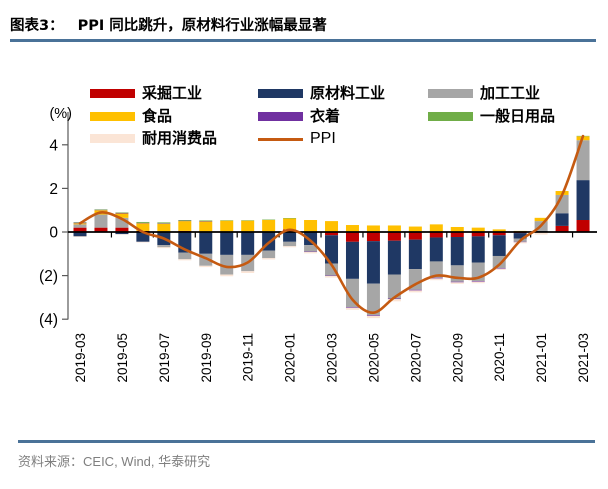 The height and width of the screenshot is (489, 608). What do you see at coordinates (172, 93) in the screenshot?
I see `legend-label: 采掘工业` at bounding box center [172, 93].